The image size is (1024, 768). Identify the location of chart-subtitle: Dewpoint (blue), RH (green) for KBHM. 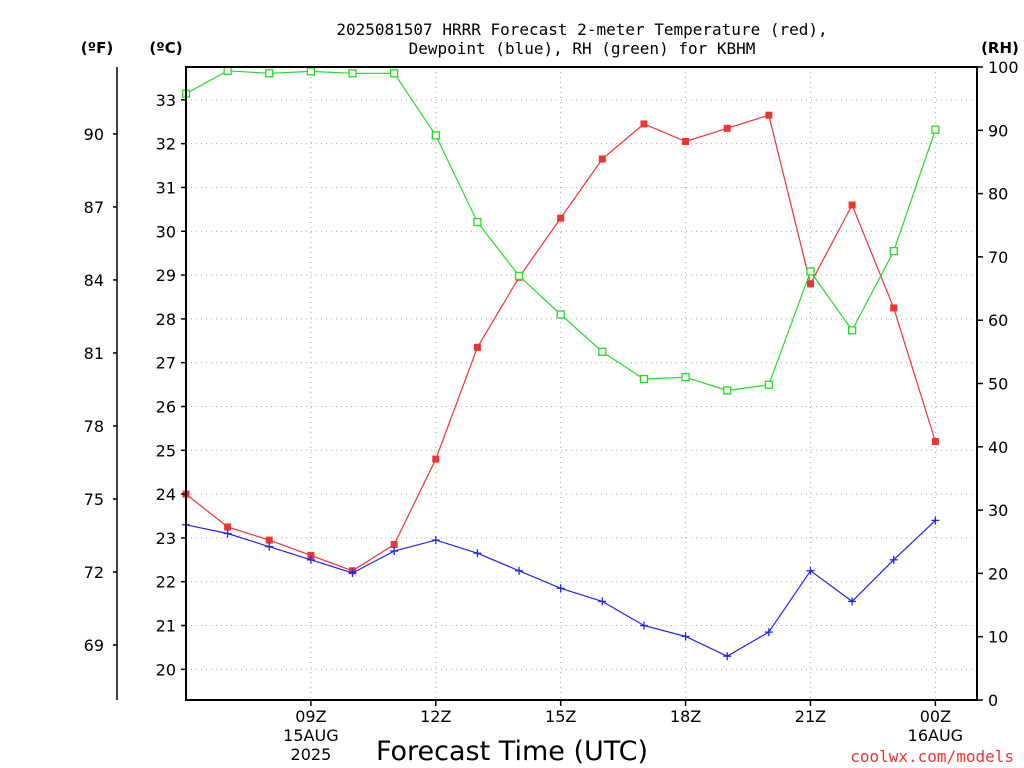
(582, 48).